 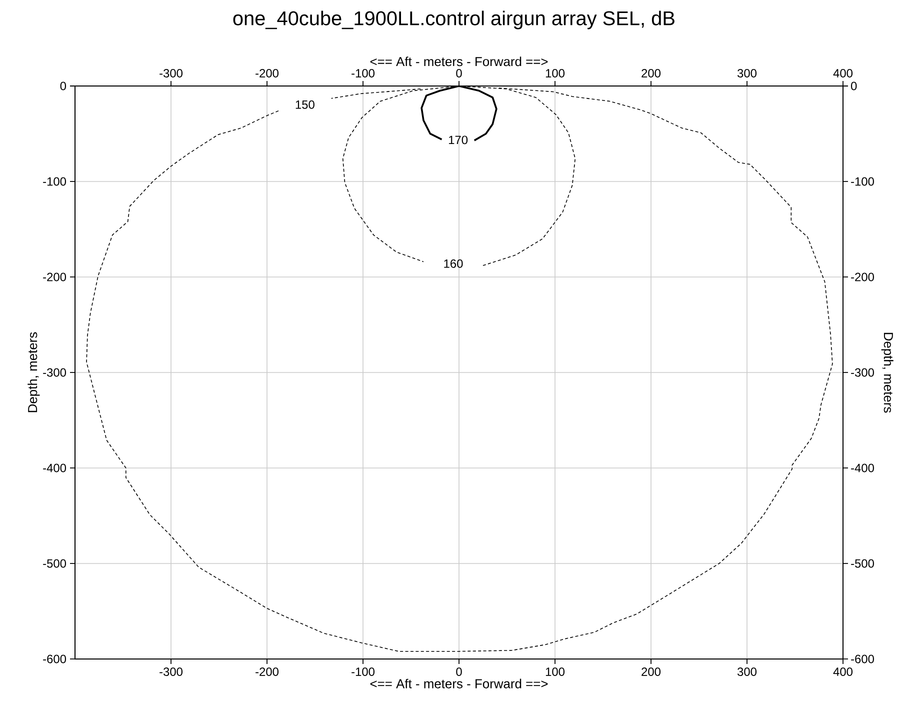 I want to click on y-tick-label: -200, so click(x=54, y=277).